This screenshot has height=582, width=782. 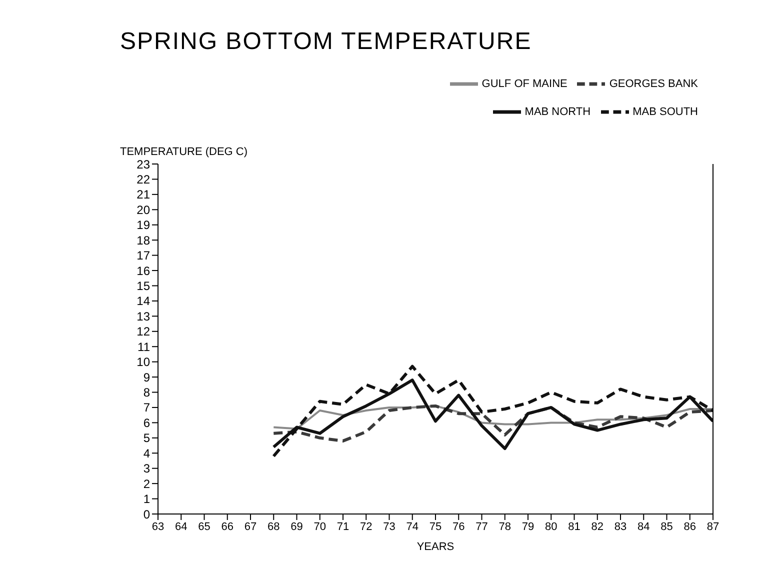 I want to click on legend-label: GEORGES BANK, so click(x=653, y=84).